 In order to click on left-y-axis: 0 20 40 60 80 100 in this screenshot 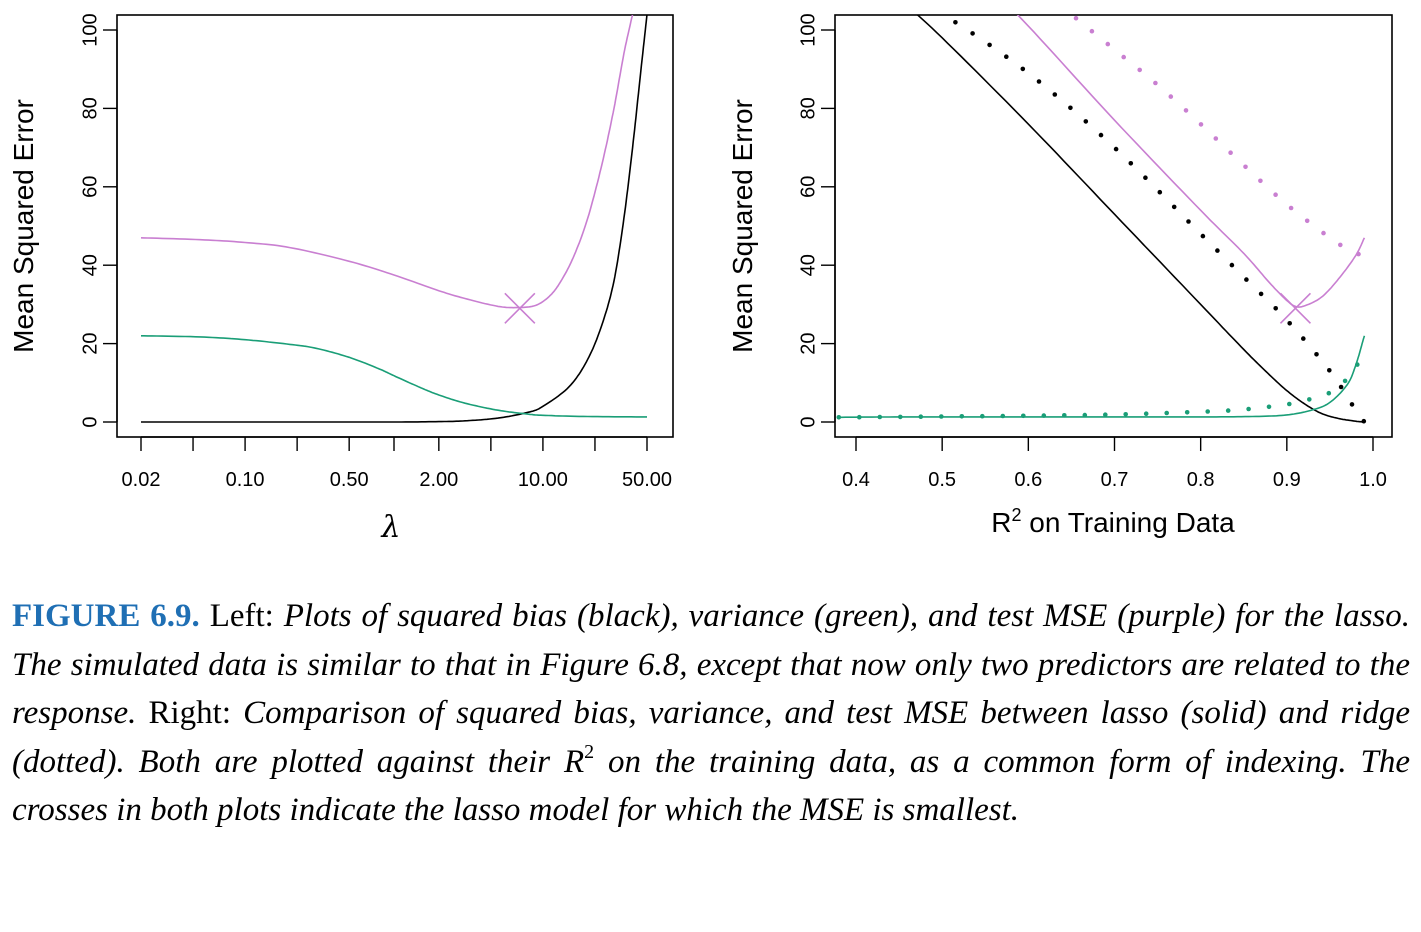, I will do `click(98, 220)`.